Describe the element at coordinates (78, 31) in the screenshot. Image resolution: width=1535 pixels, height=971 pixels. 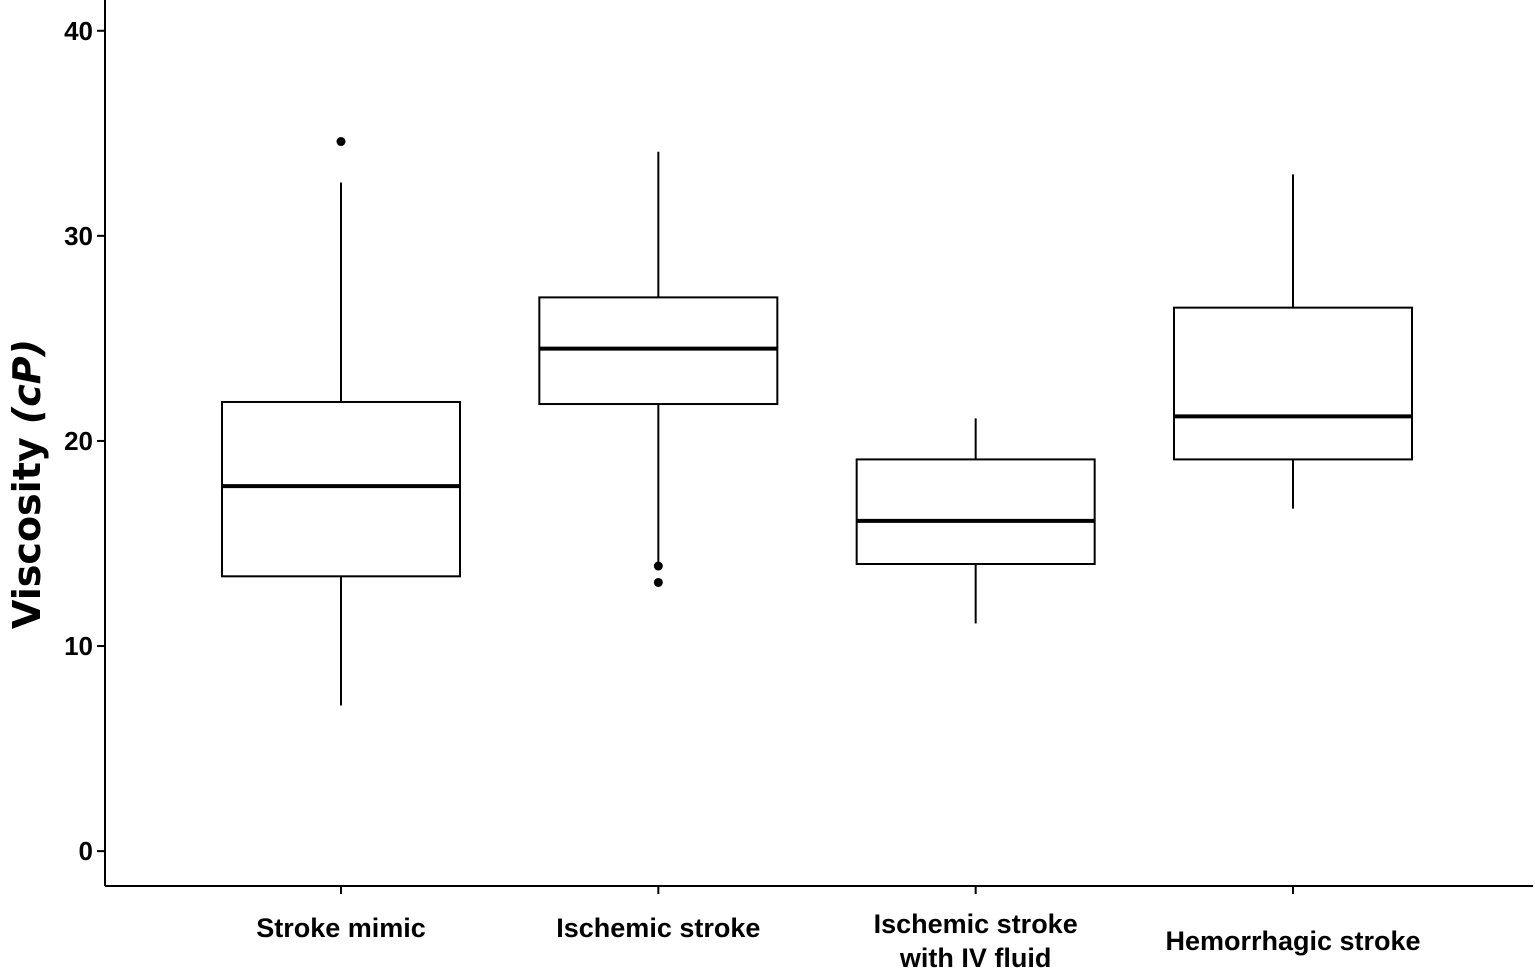
I see `y-tick-label: 40` at that location.